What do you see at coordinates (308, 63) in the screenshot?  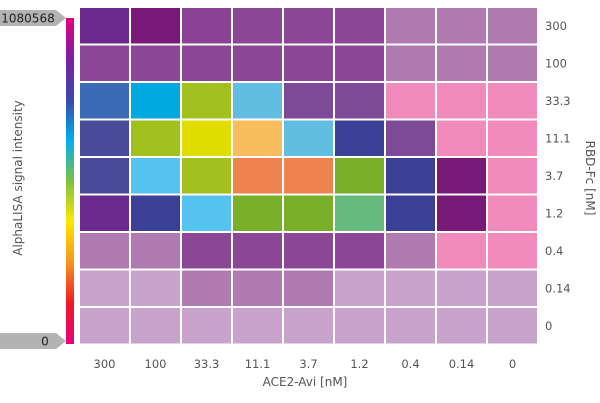 I see `heatmap-cell-r1-c4` at bounding box center [308, 63].